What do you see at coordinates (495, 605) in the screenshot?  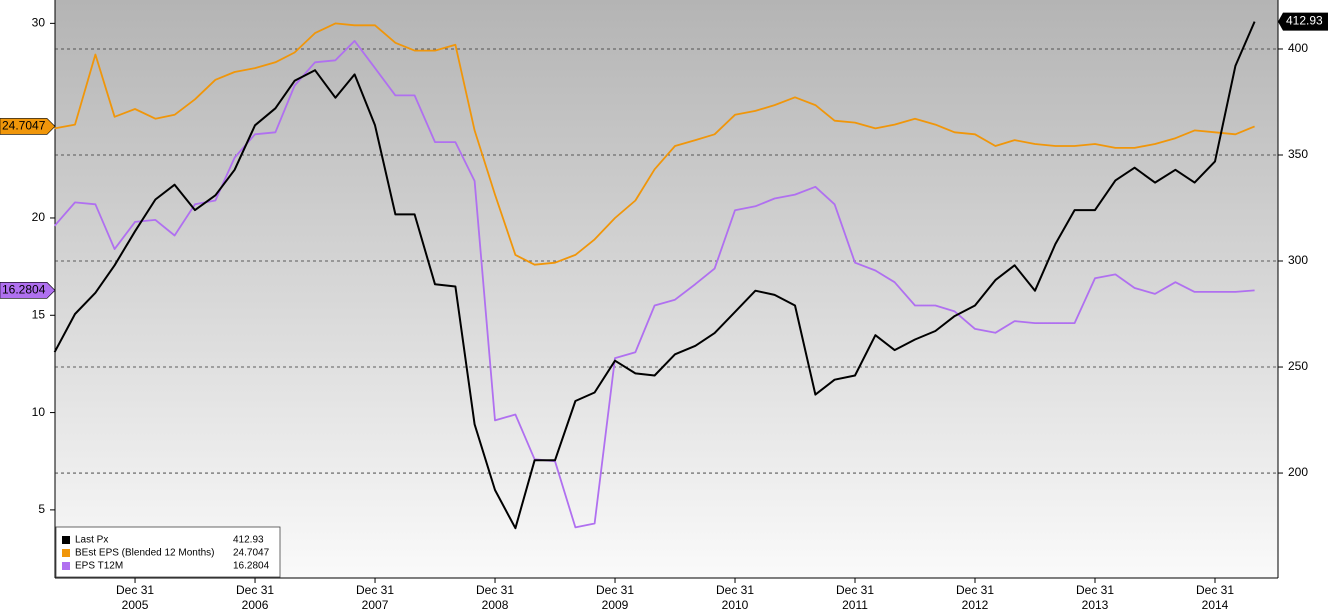 I see `x-tick-year: 2008` at bounding box center [495, 605].